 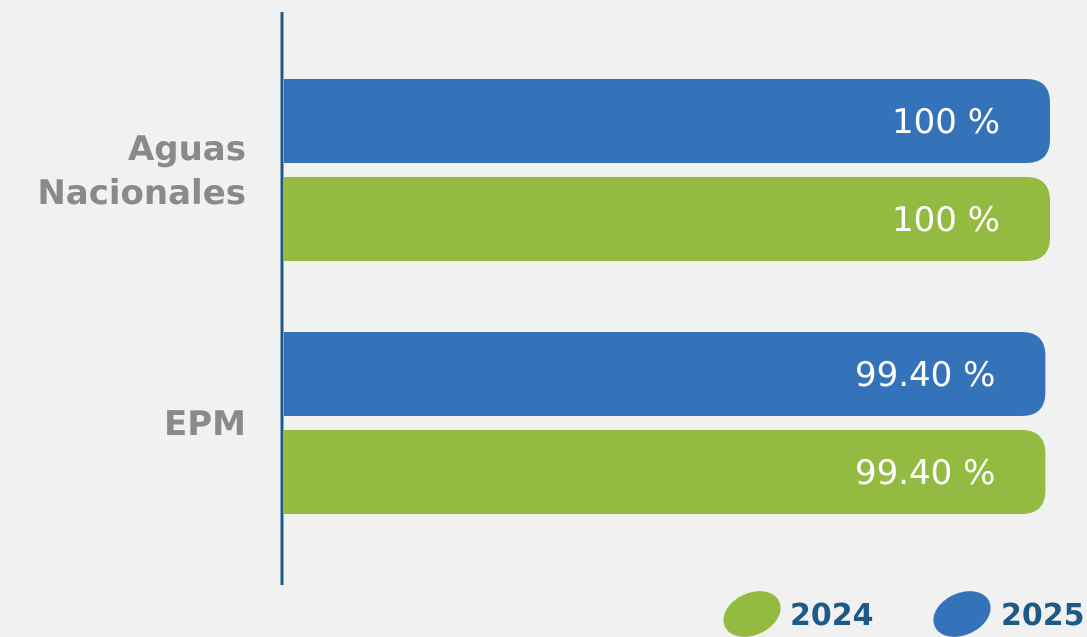 I want to click on value-label-epm-2025: 99.40 %, so click(x=925, y=375).